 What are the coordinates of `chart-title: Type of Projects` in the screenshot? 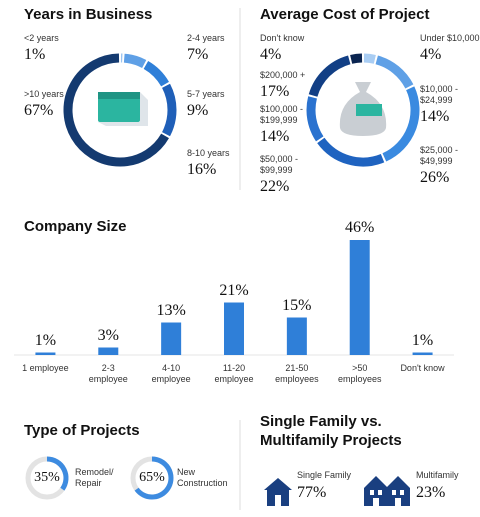 It's located at (82, 430).